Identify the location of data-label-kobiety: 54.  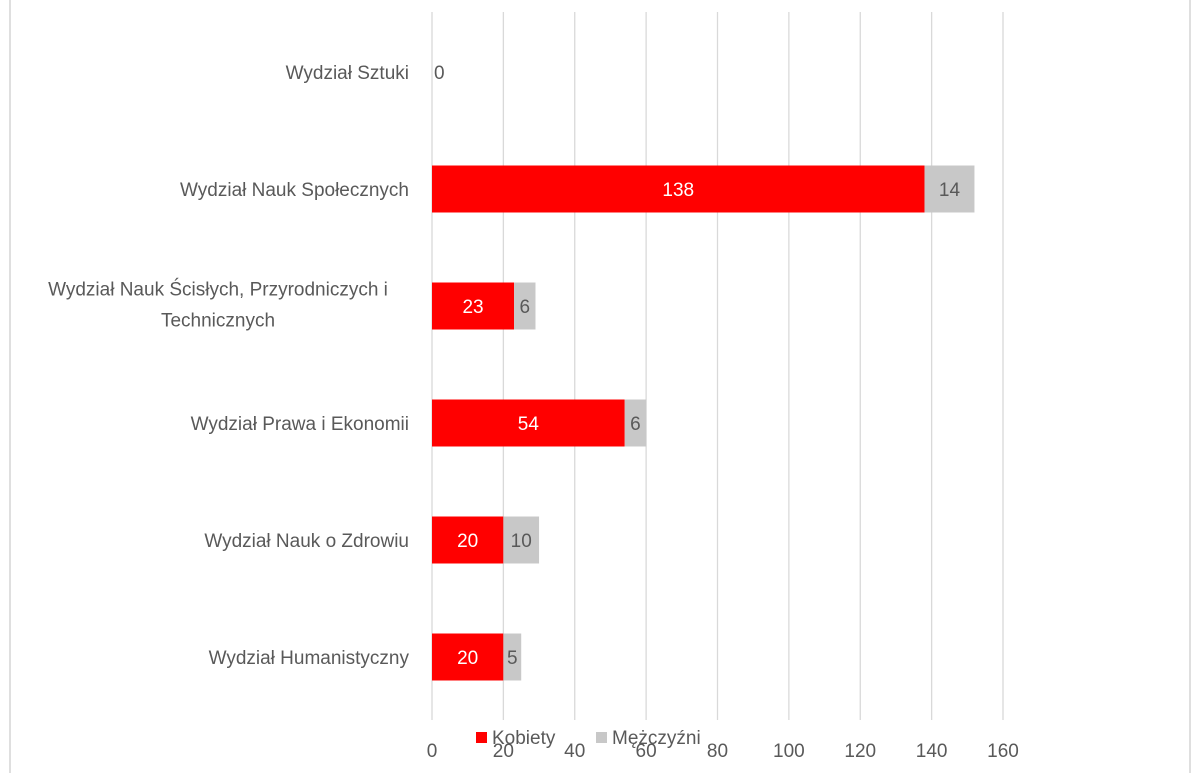
(529, 424).